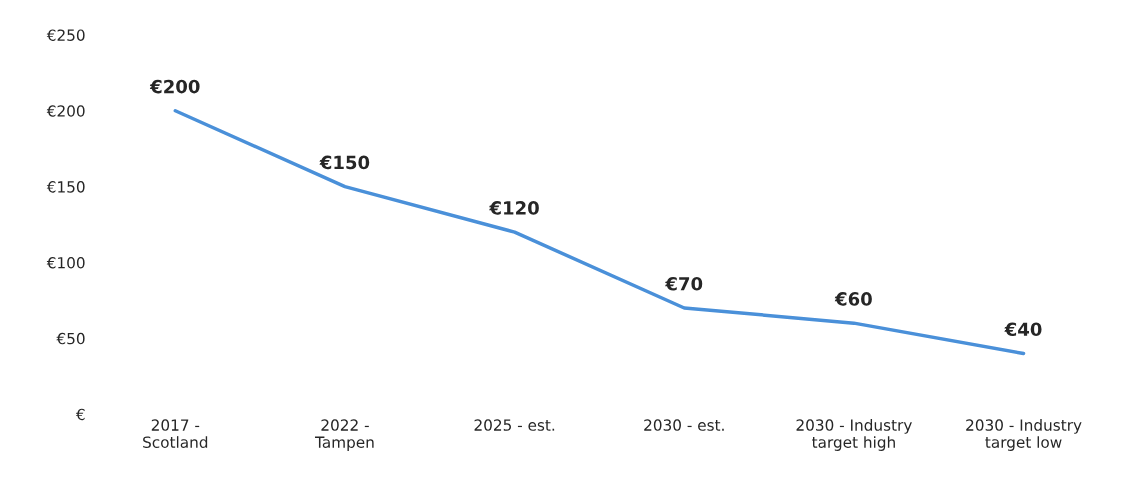 Image resolution: width=1131 pixels, height=499 pixels. Describe the element at coordinates (1024, 435) in the screenshot. I see `x-tick-label: 2030 - Industry target low` at that location.